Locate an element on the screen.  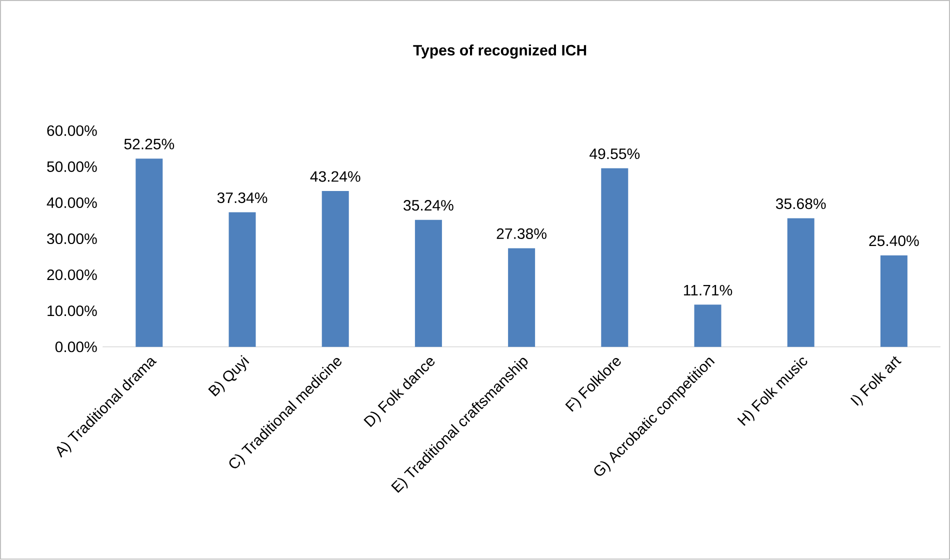
data-label: 52.25% is located at coordinates (149, 144).